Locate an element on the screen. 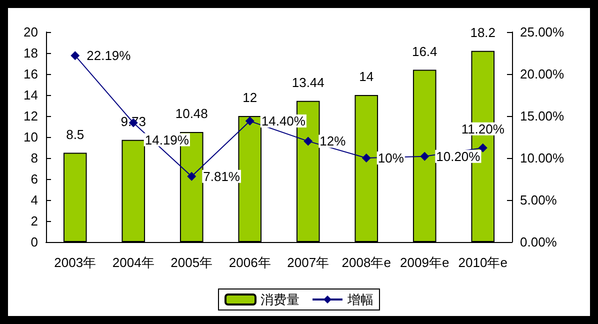 The height and width of the screenshot is (324, 598). data-label: 13.44 is located at coordinates (308, 82).